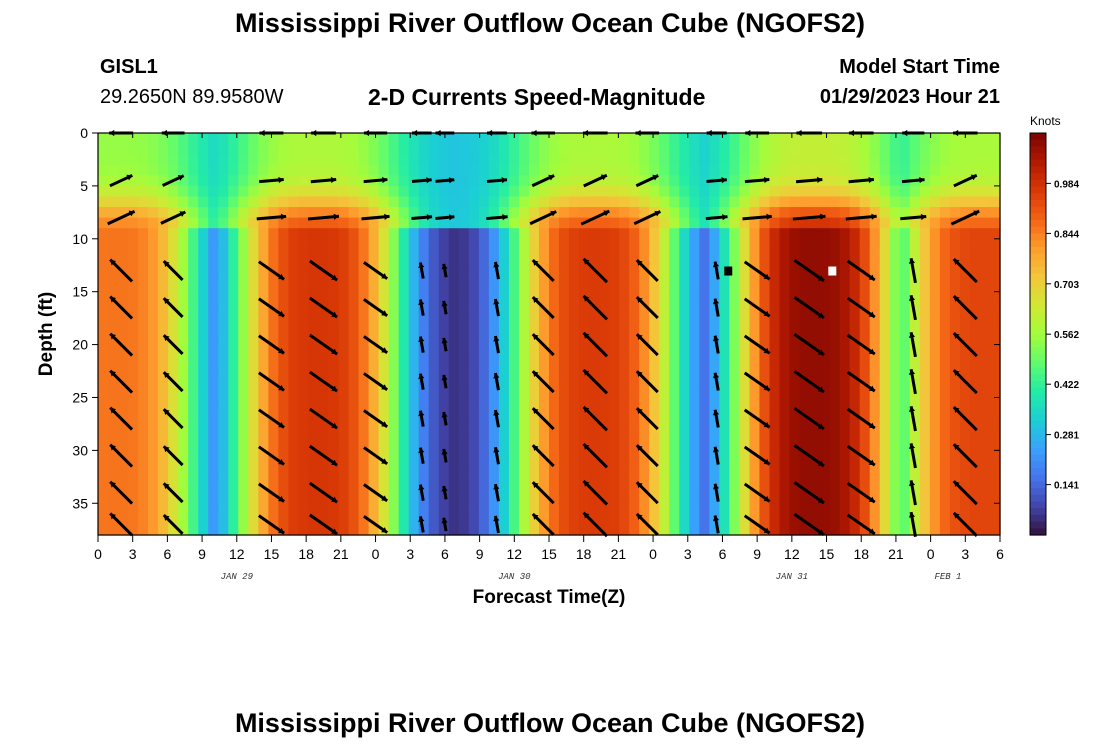 Image resolution: width=1100 pixels, height=750 pixels. I want to click on colorbar-segment, so click(1038, 224).